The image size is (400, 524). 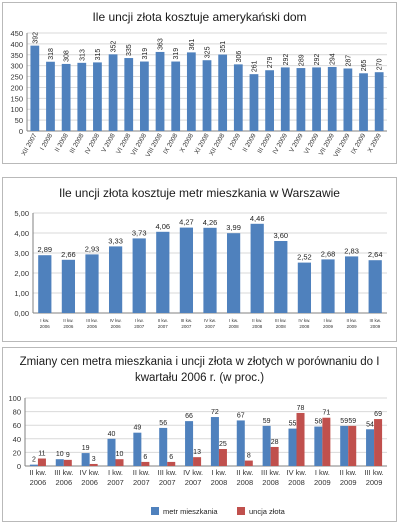 I want to click on data-label: 3,33, so click(x=115, y=240).